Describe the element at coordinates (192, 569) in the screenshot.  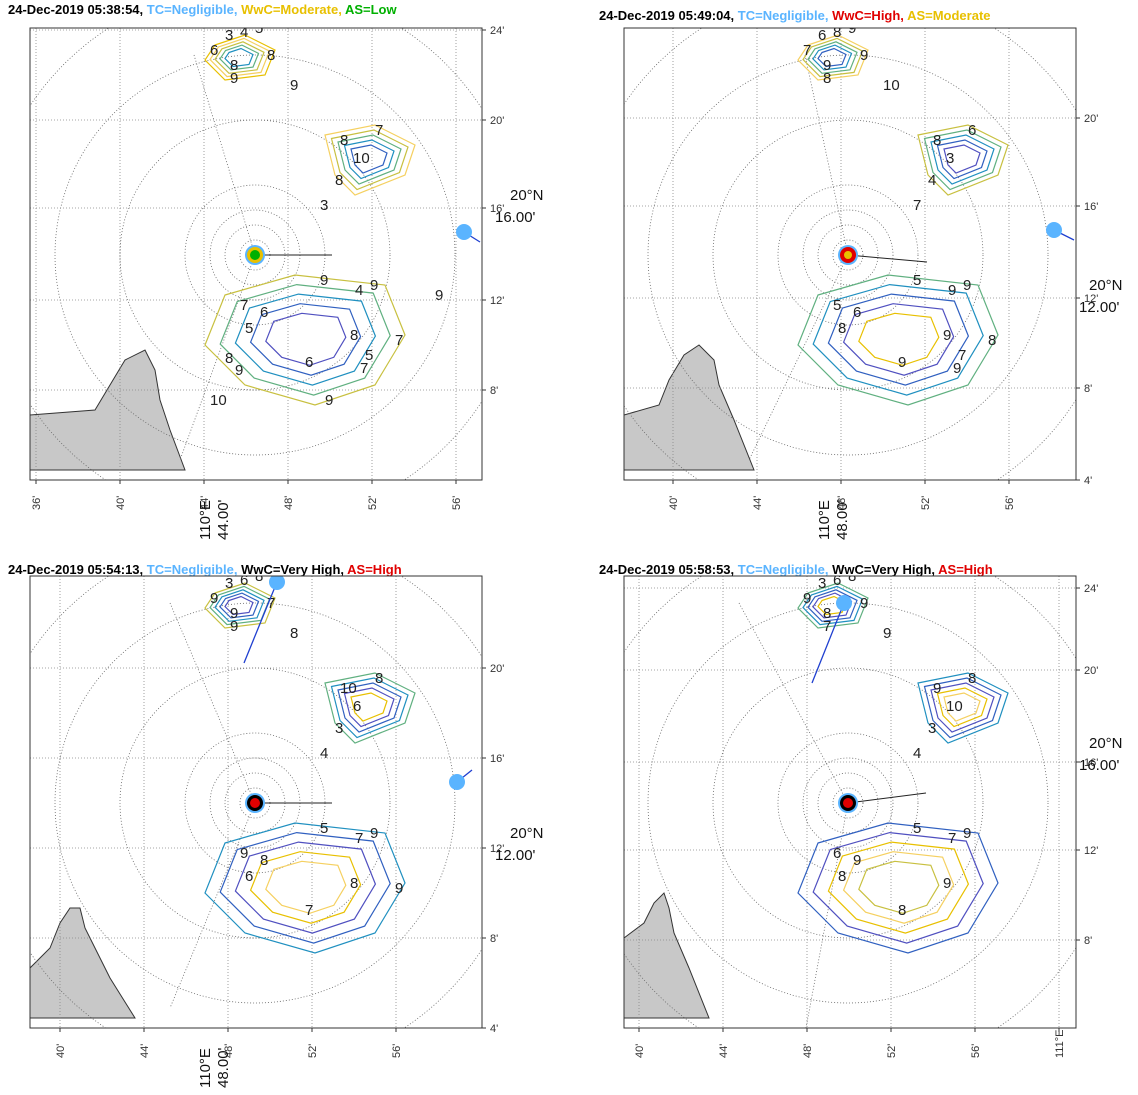
I see `tc-status: TC=Negligible,` at that location.